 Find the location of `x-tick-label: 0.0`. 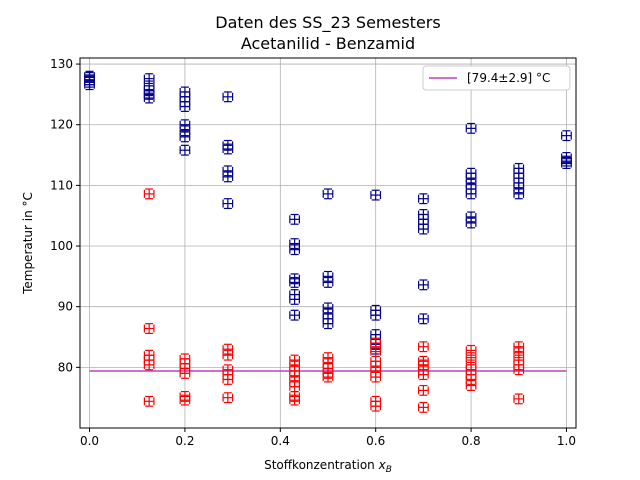

x-tick-label: 0.0 is located at coordinates (89, 441).